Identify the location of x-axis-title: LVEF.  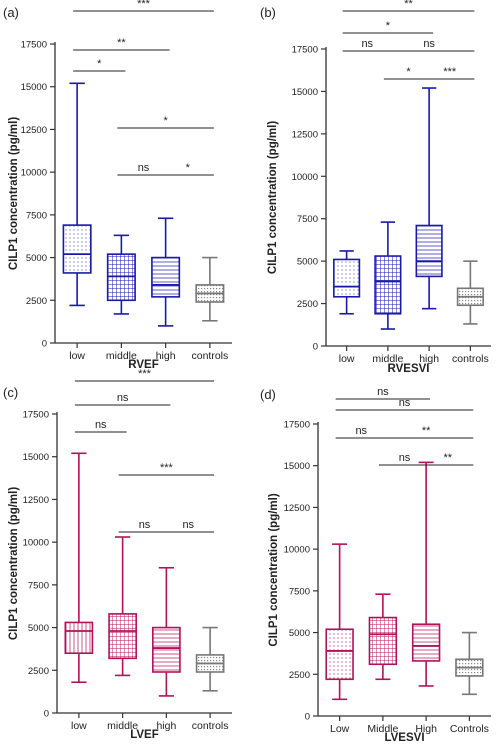
(144, 735).